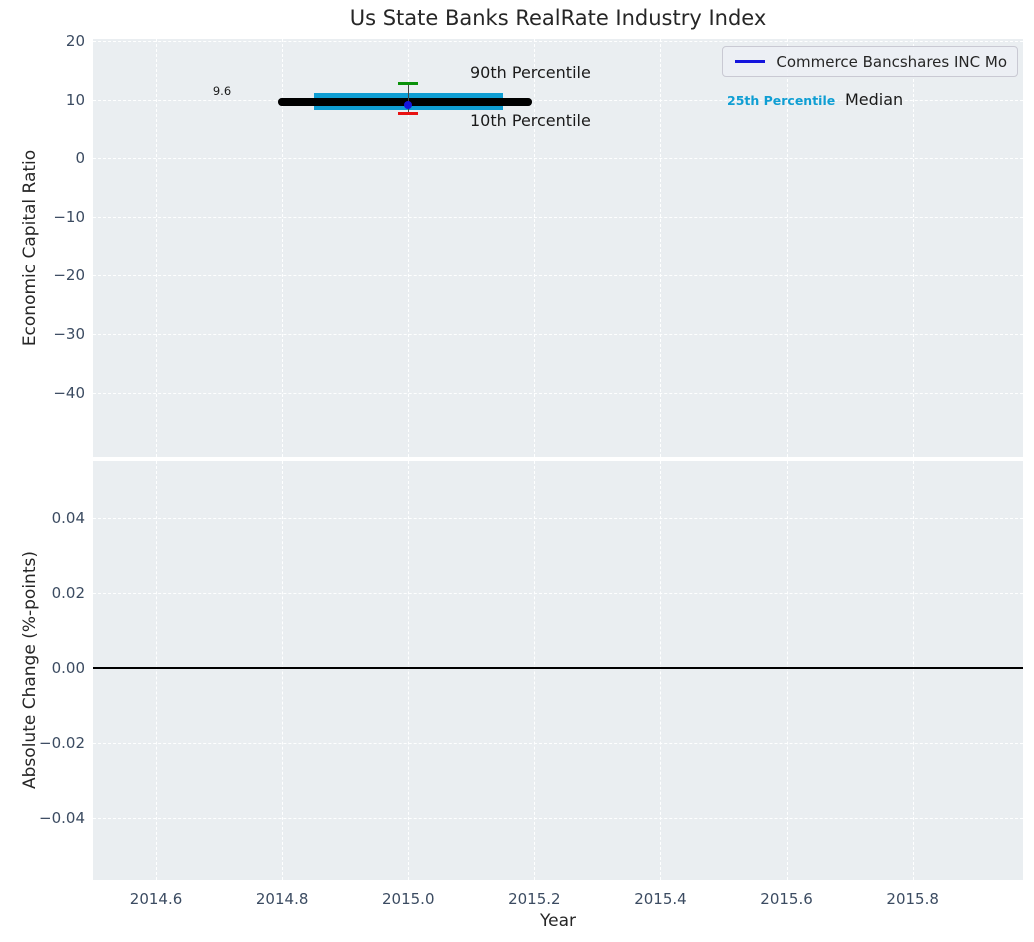  Describe the element at coordinates (530, 72) in the screenshot. I see `p90-annotation: 90th Percentile` at that location.